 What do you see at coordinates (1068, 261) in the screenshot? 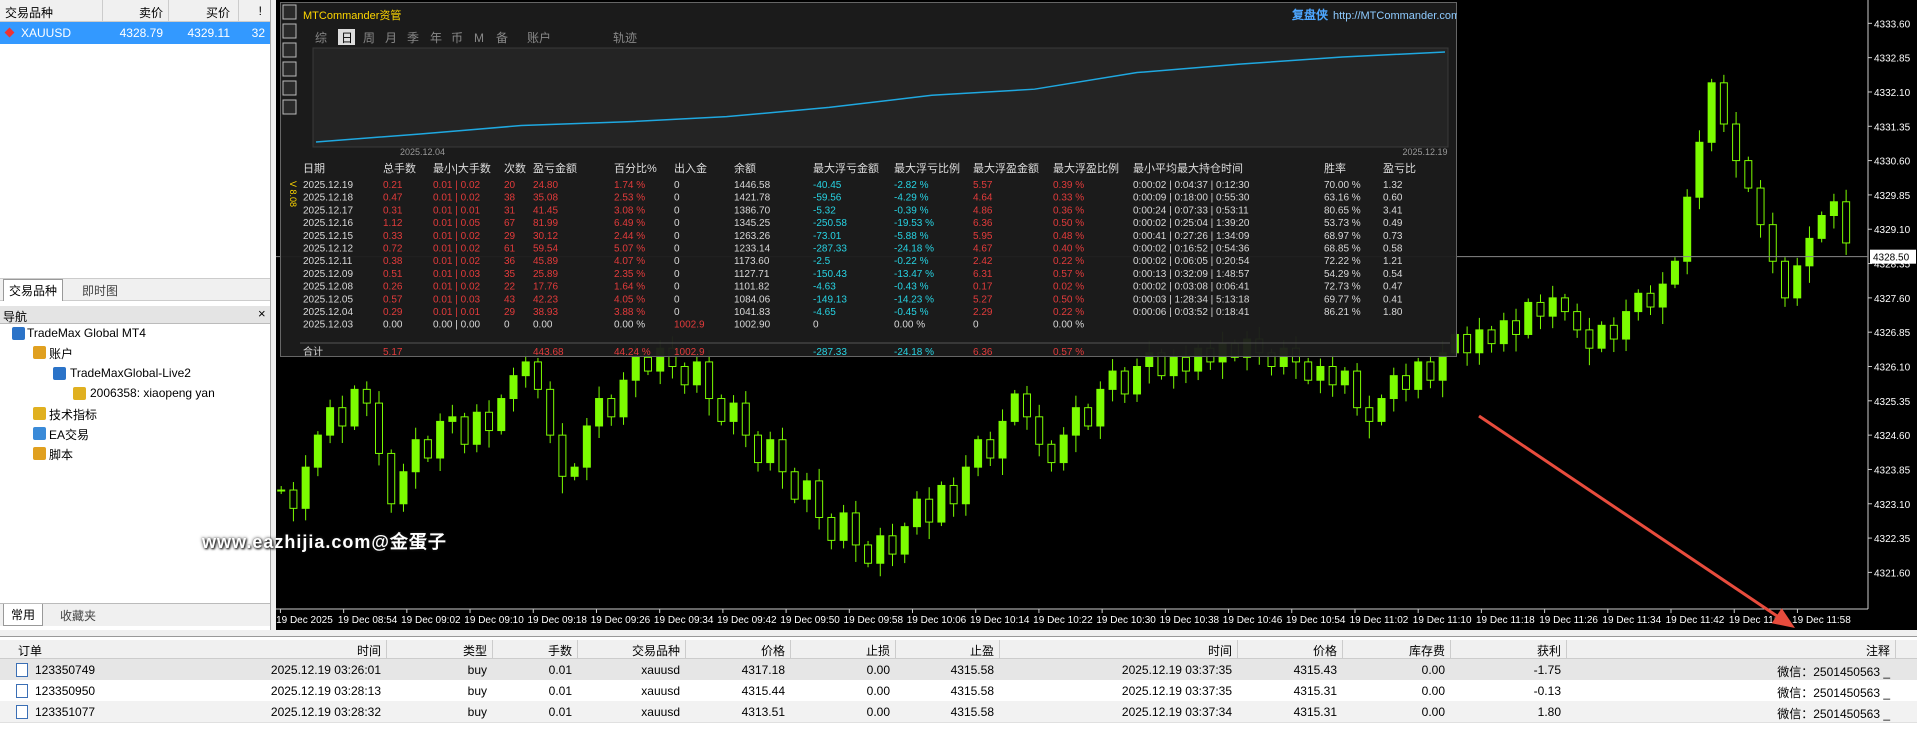
I see `stat-cell: 0.22 %` at bounding box center [1068, 261].